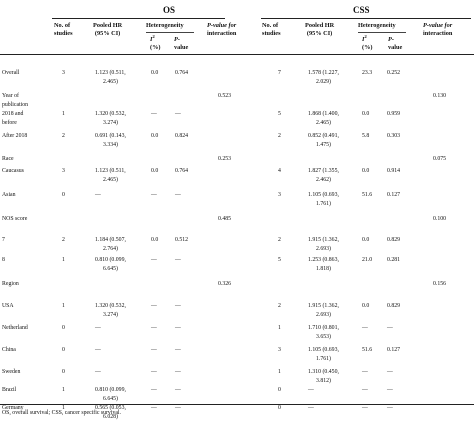 This screenshot has height=421, width=474. What do you see at coordinates (237, 404) in the screenshot?
I see `table-bottom-rule` at bounding box center [237, 404].